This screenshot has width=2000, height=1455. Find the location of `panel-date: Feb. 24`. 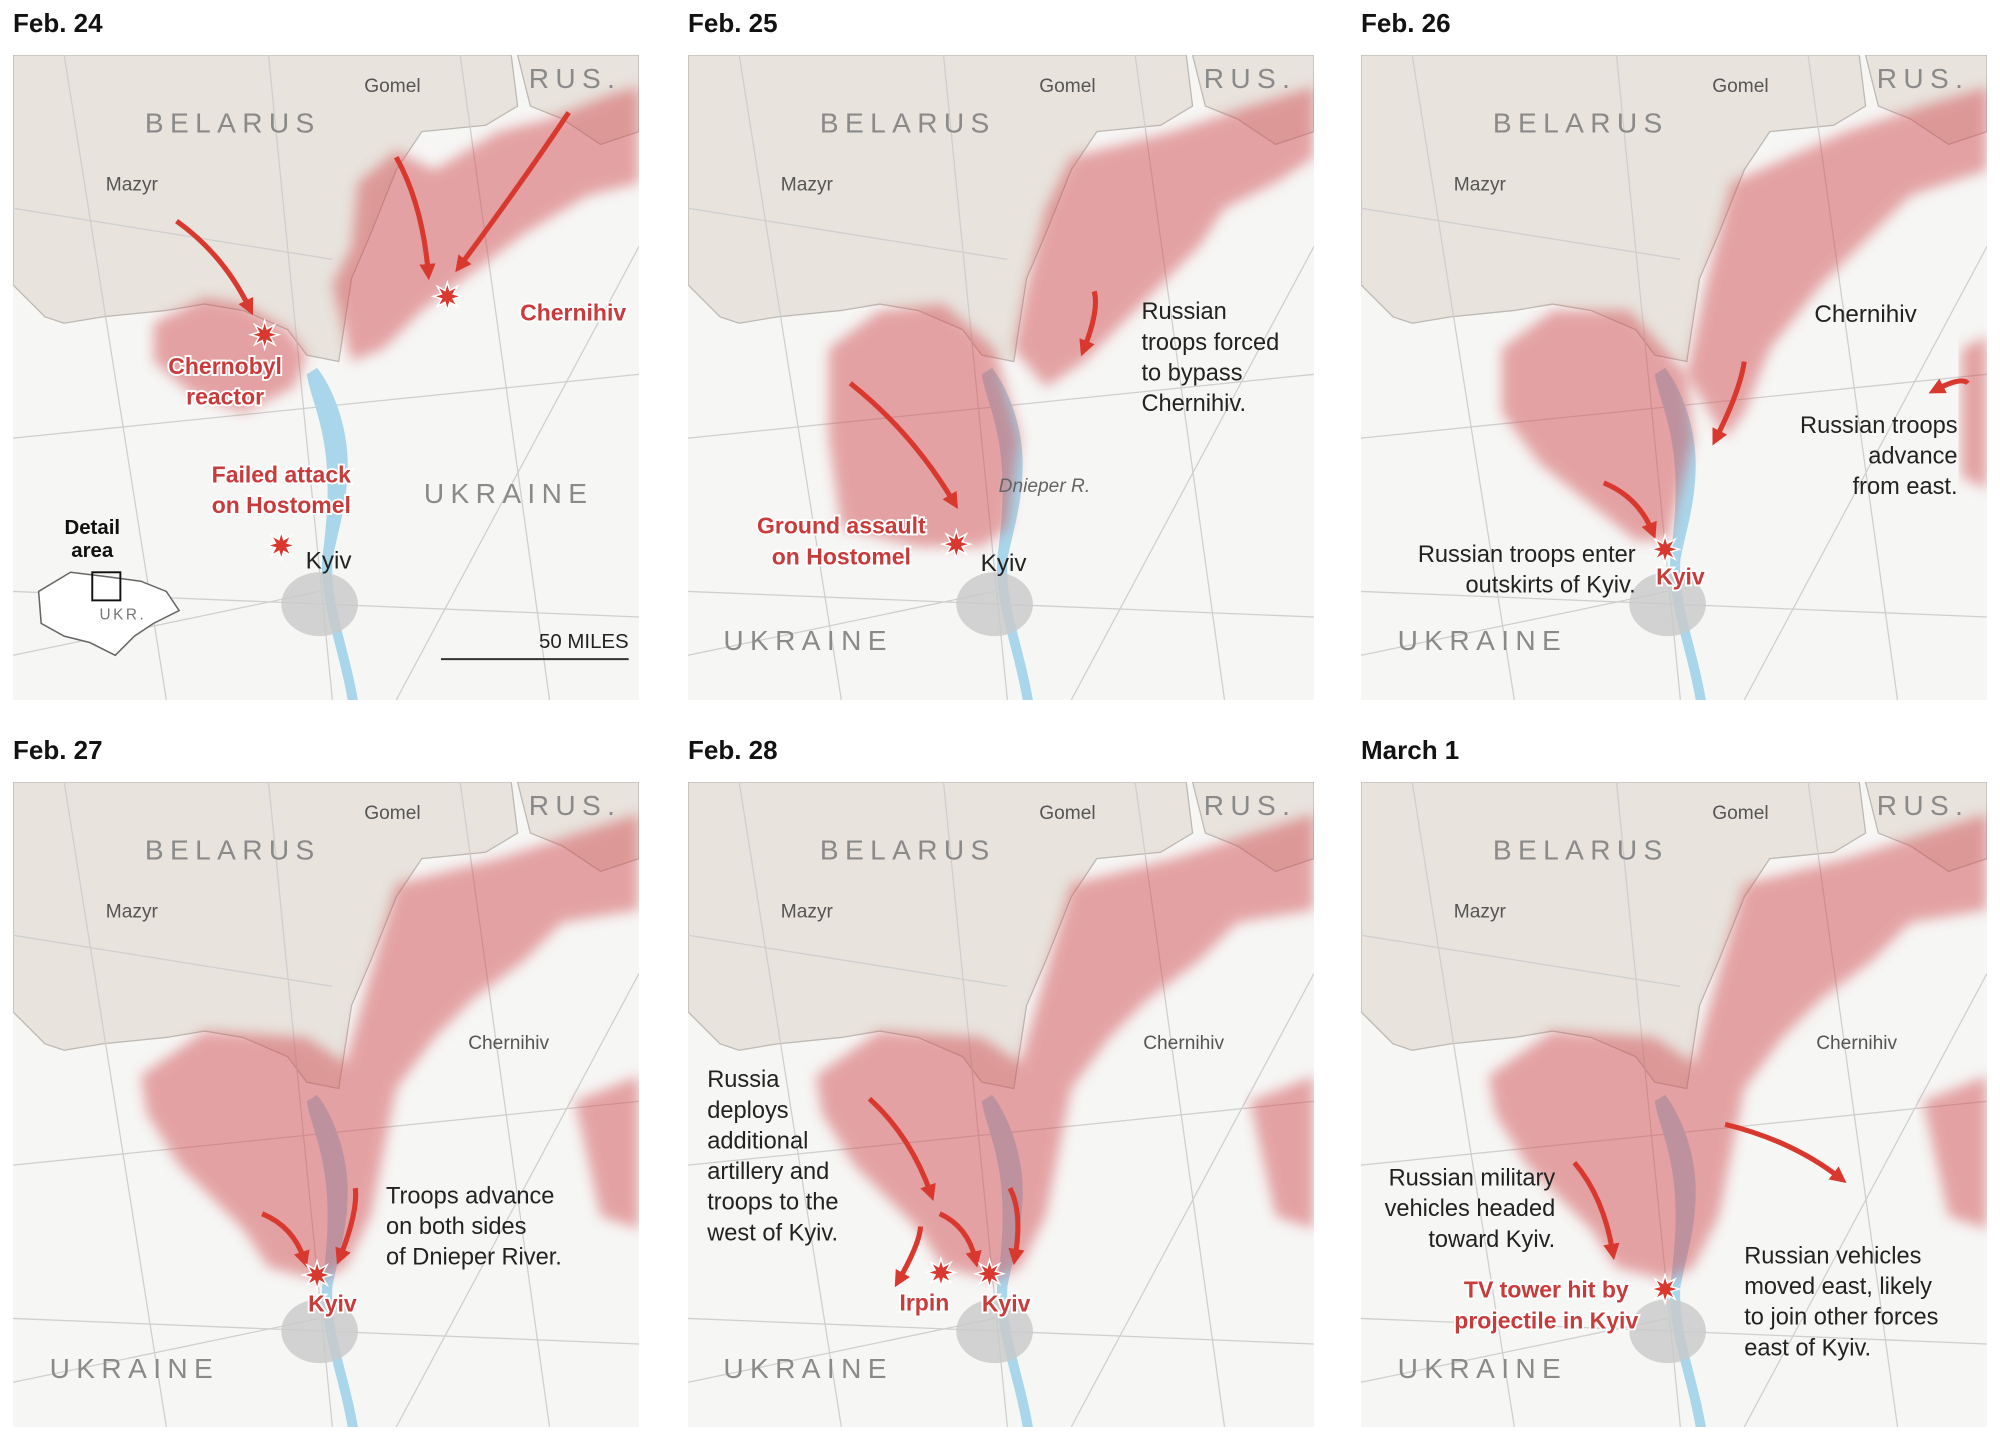

panel-date: Feb. 24 is located at coordinates (58, 23).